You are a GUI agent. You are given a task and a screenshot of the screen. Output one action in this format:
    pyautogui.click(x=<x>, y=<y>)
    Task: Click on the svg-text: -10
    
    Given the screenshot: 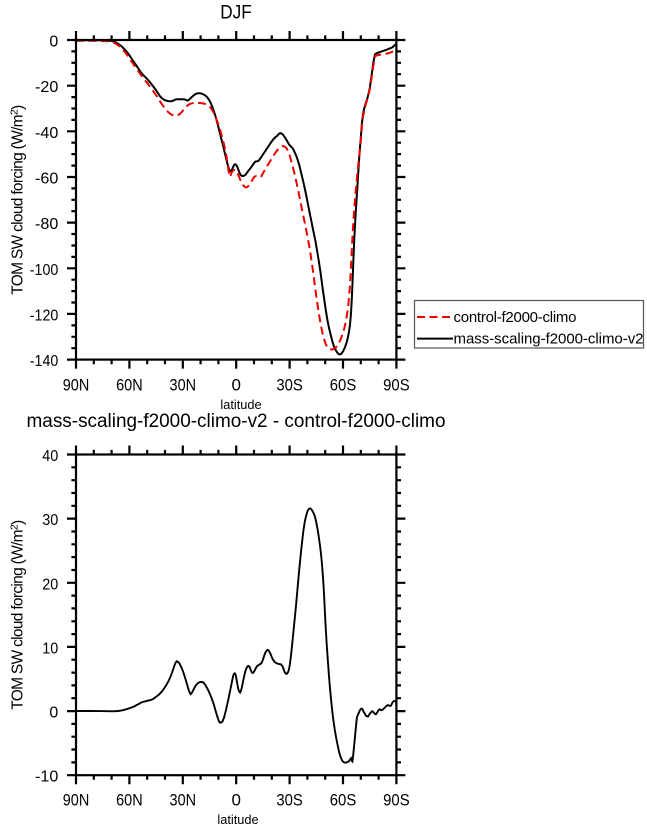 What is the action you would take?
    pyautogui.click(x=46, y=777)
    